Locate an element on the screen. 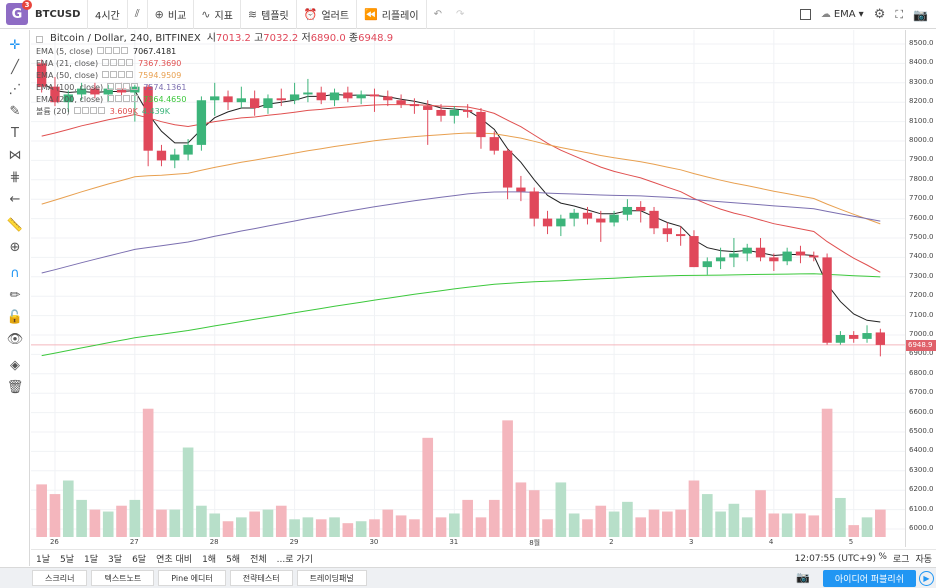  zoom-icon: ⊕ is located at coordinates (15, 247).